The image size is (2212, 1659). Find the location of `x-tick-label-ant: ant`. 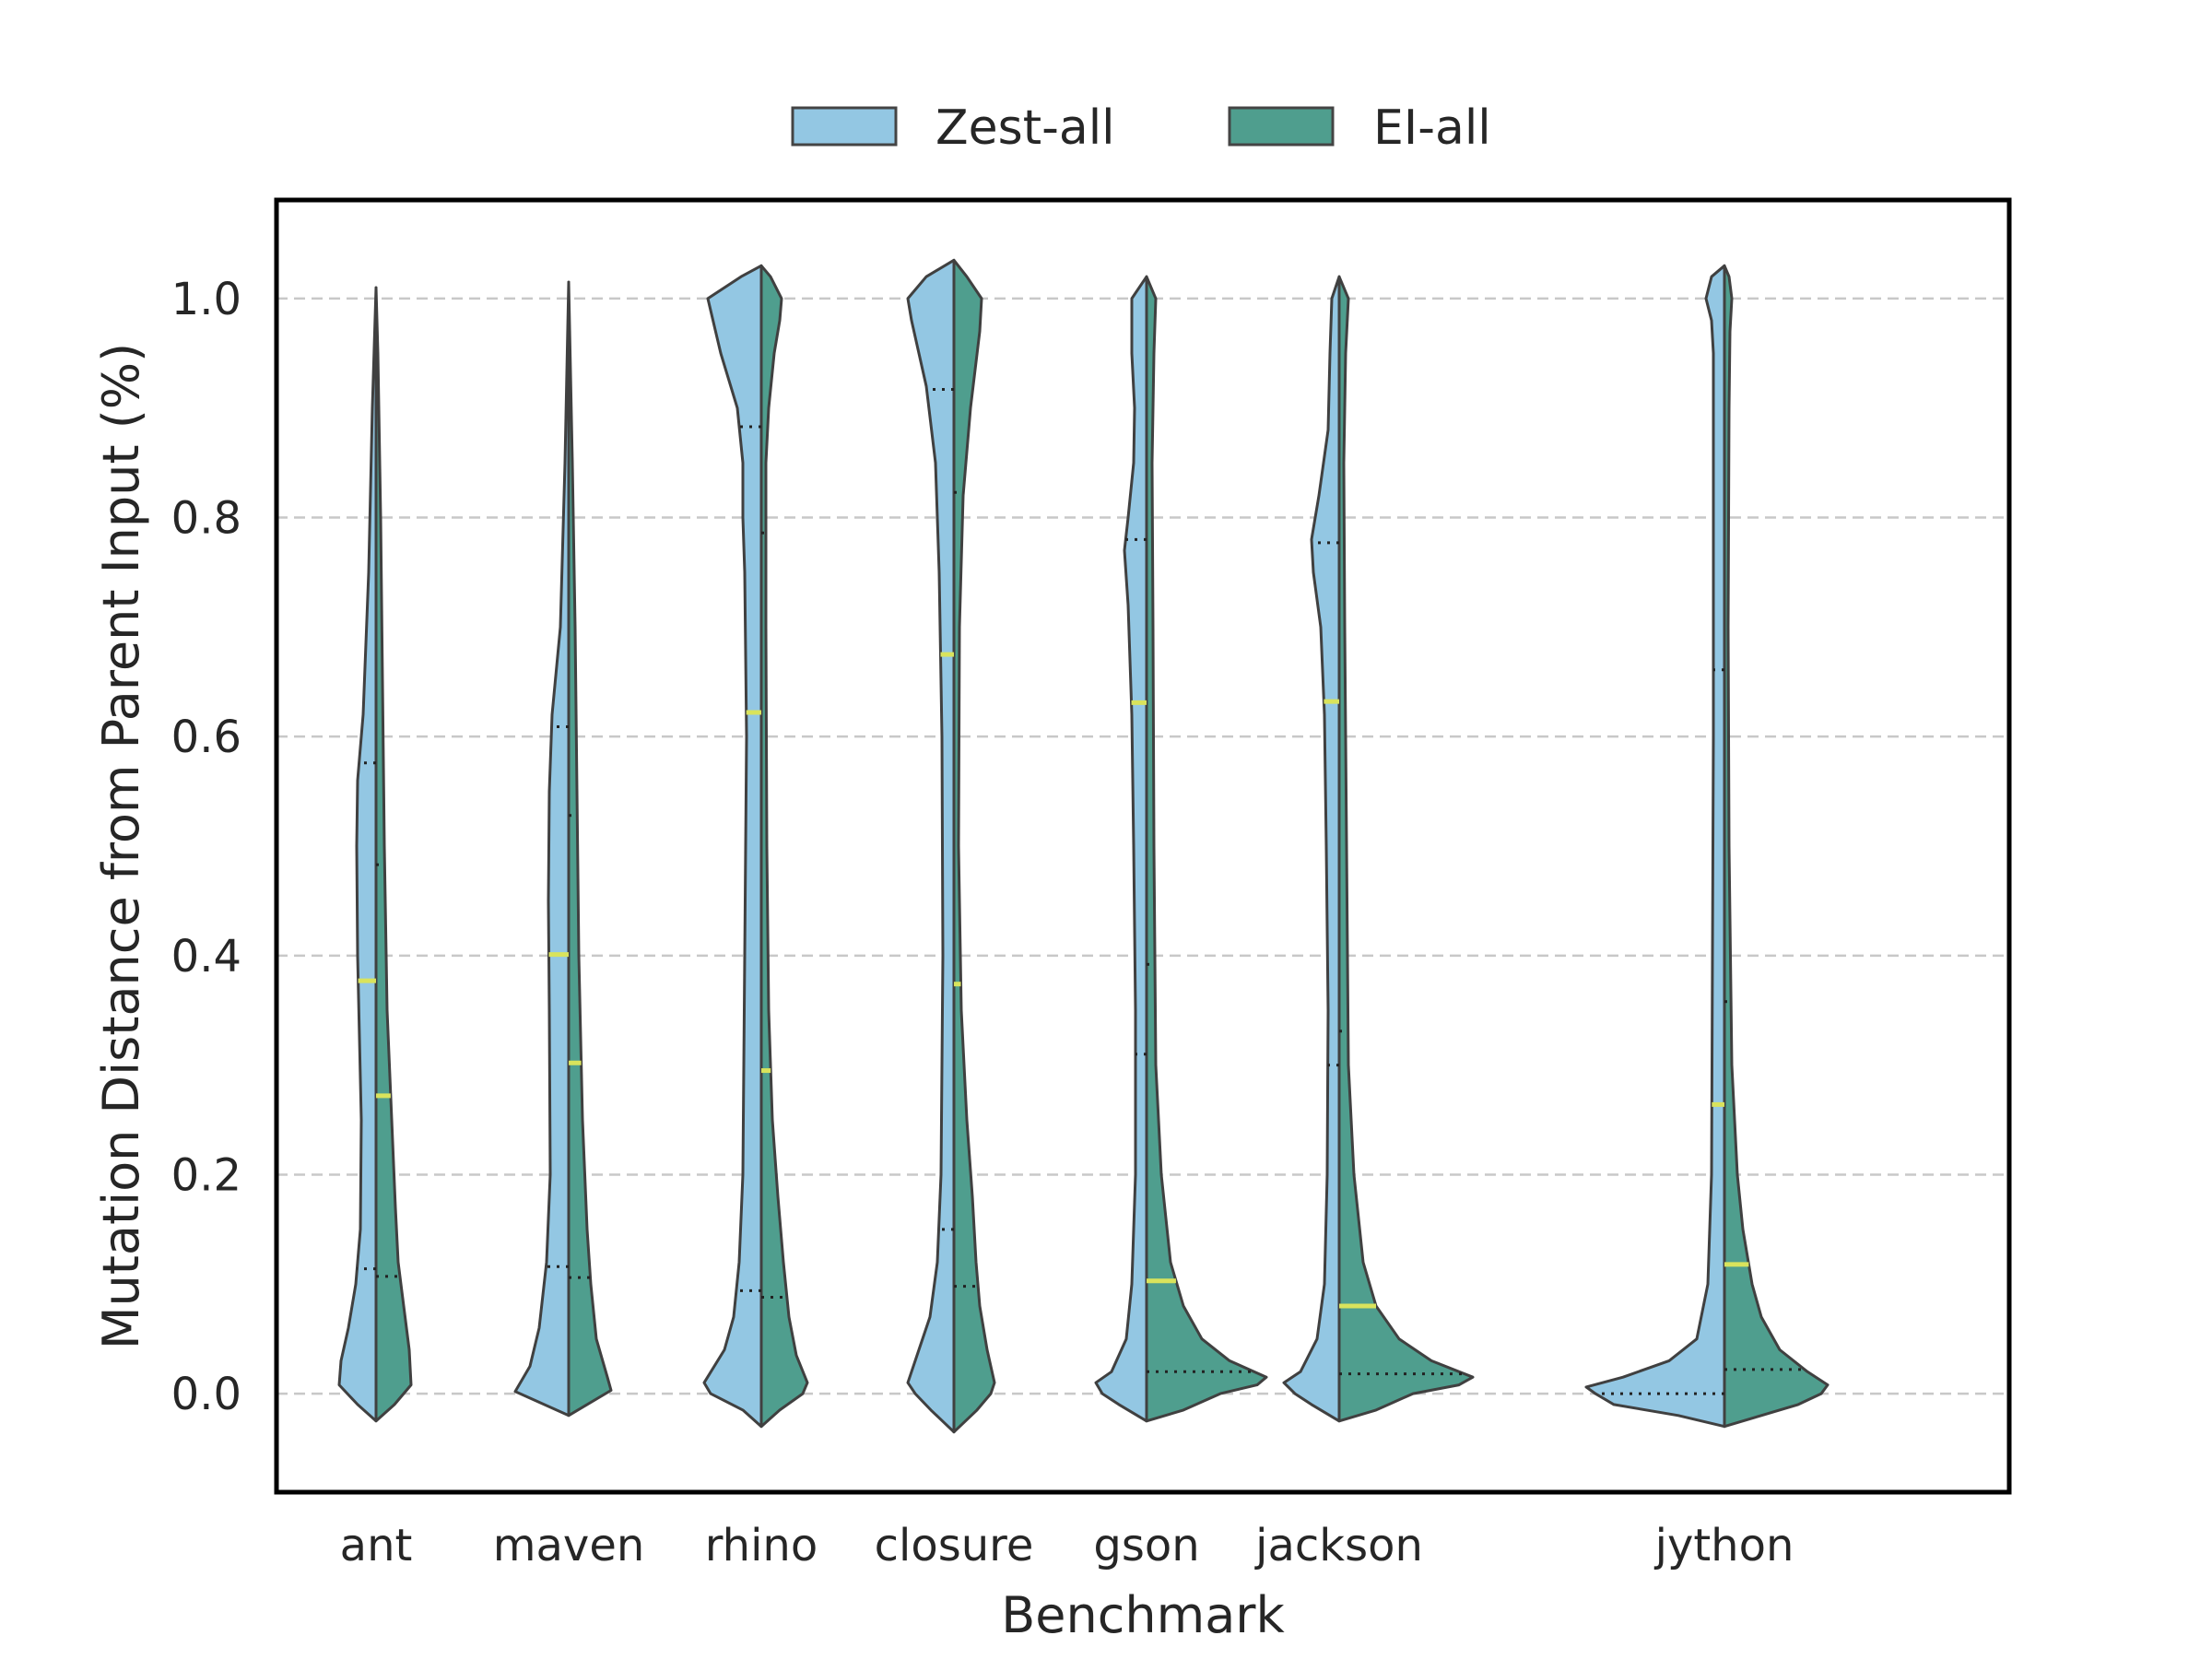

x-tick-label-ant: ant is located at coordinates (376, 1545).